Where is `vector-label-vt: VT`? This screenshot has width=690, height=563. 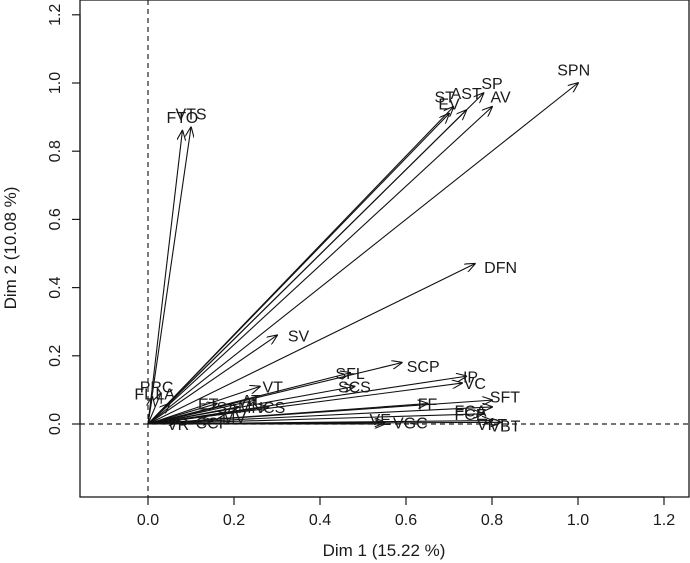 vector-label-vt: VT is located at coordinates (272, 387).